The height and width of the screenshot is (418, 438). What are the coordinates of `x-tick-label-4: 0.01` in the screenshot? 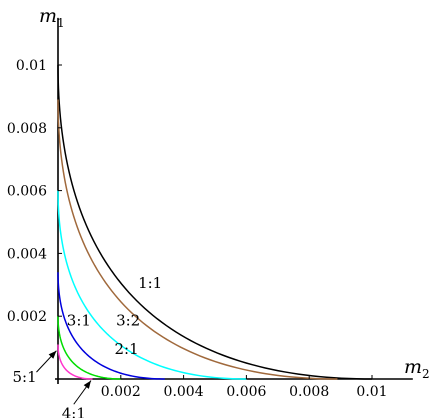 It's located at (371, 392).